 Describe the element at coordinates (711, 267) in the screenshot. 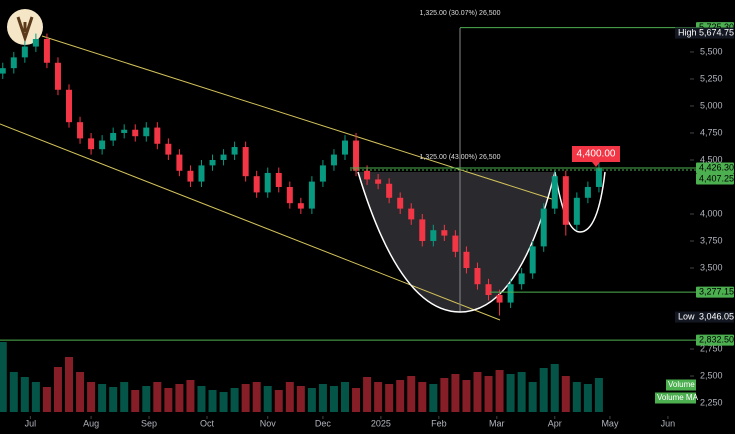

I see `y-tick-label: 3,500` at that location.